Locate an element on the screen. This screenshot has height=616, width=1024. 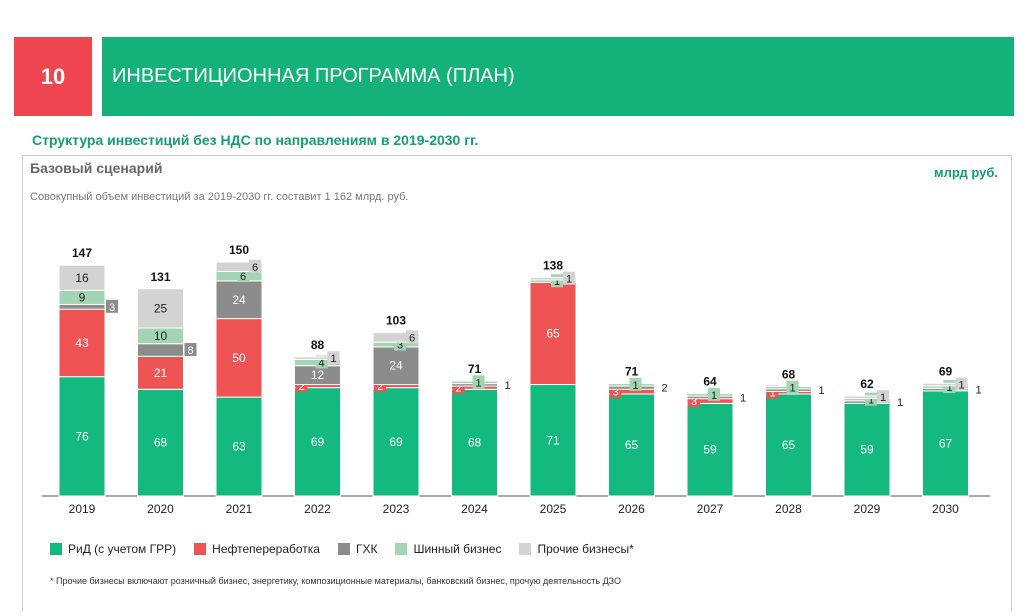
x-tick-label: 2021 is located at coordinates (239, 509).